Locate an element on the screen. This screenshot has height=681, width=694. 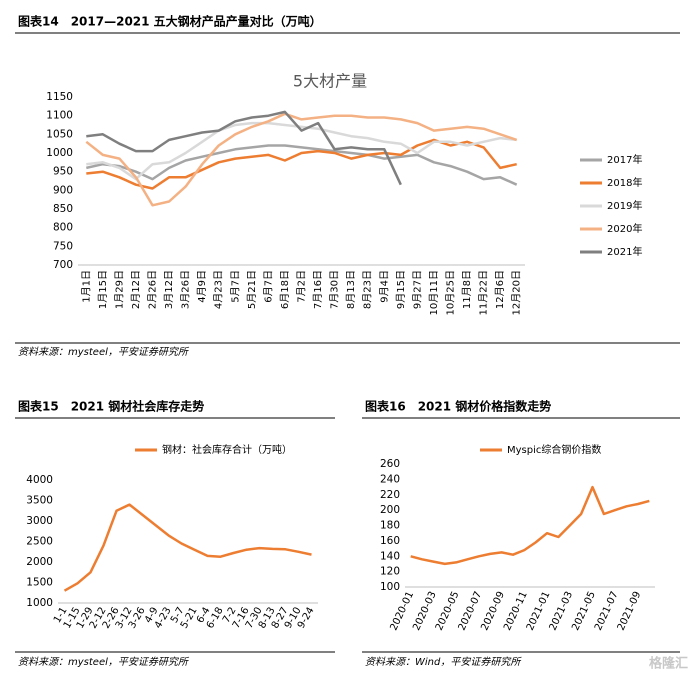
y-tick-label: 950 is located at coordinates (63, 172).